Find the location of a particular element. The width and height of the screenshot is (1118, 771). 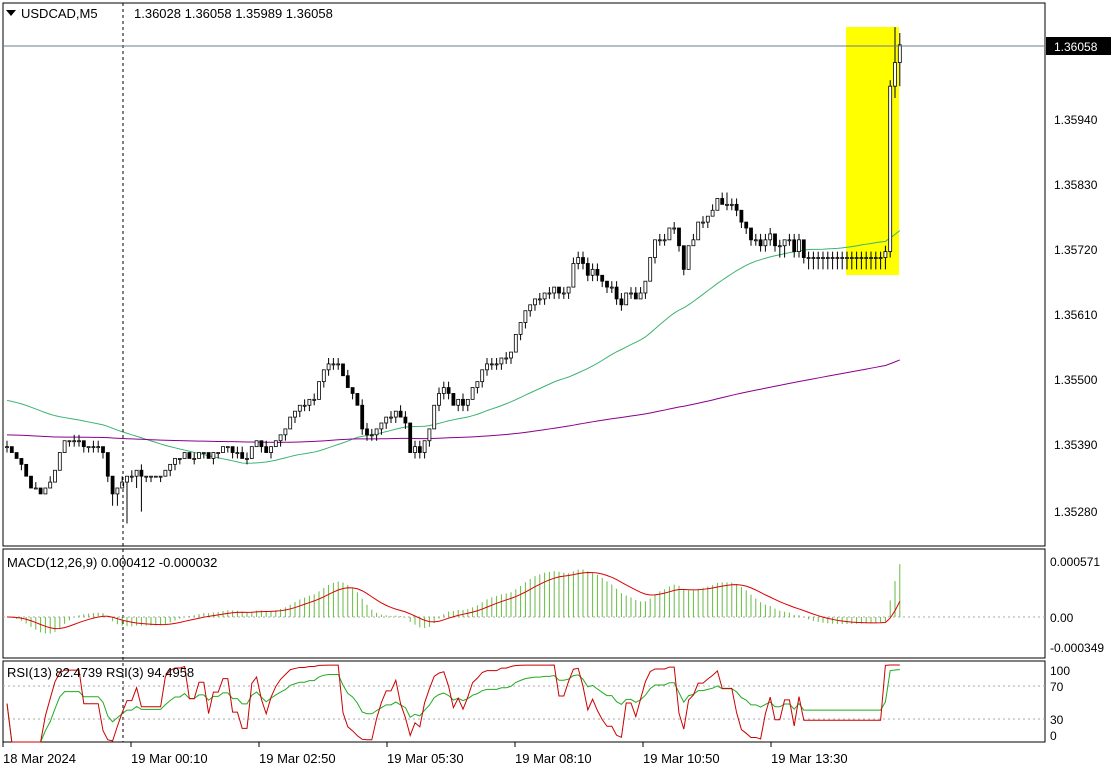

price-tick-6: 1.35390 is located at coordinates (1076, 445).